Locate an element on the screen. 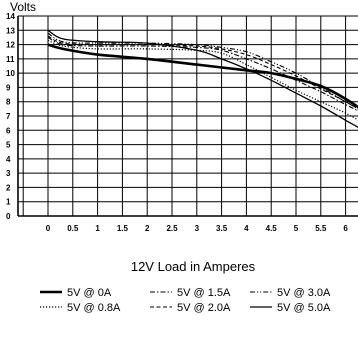 This screenshot has width=358, height=345. legend-item: 5V @ 0.8A is located at coordinates (80, 308).